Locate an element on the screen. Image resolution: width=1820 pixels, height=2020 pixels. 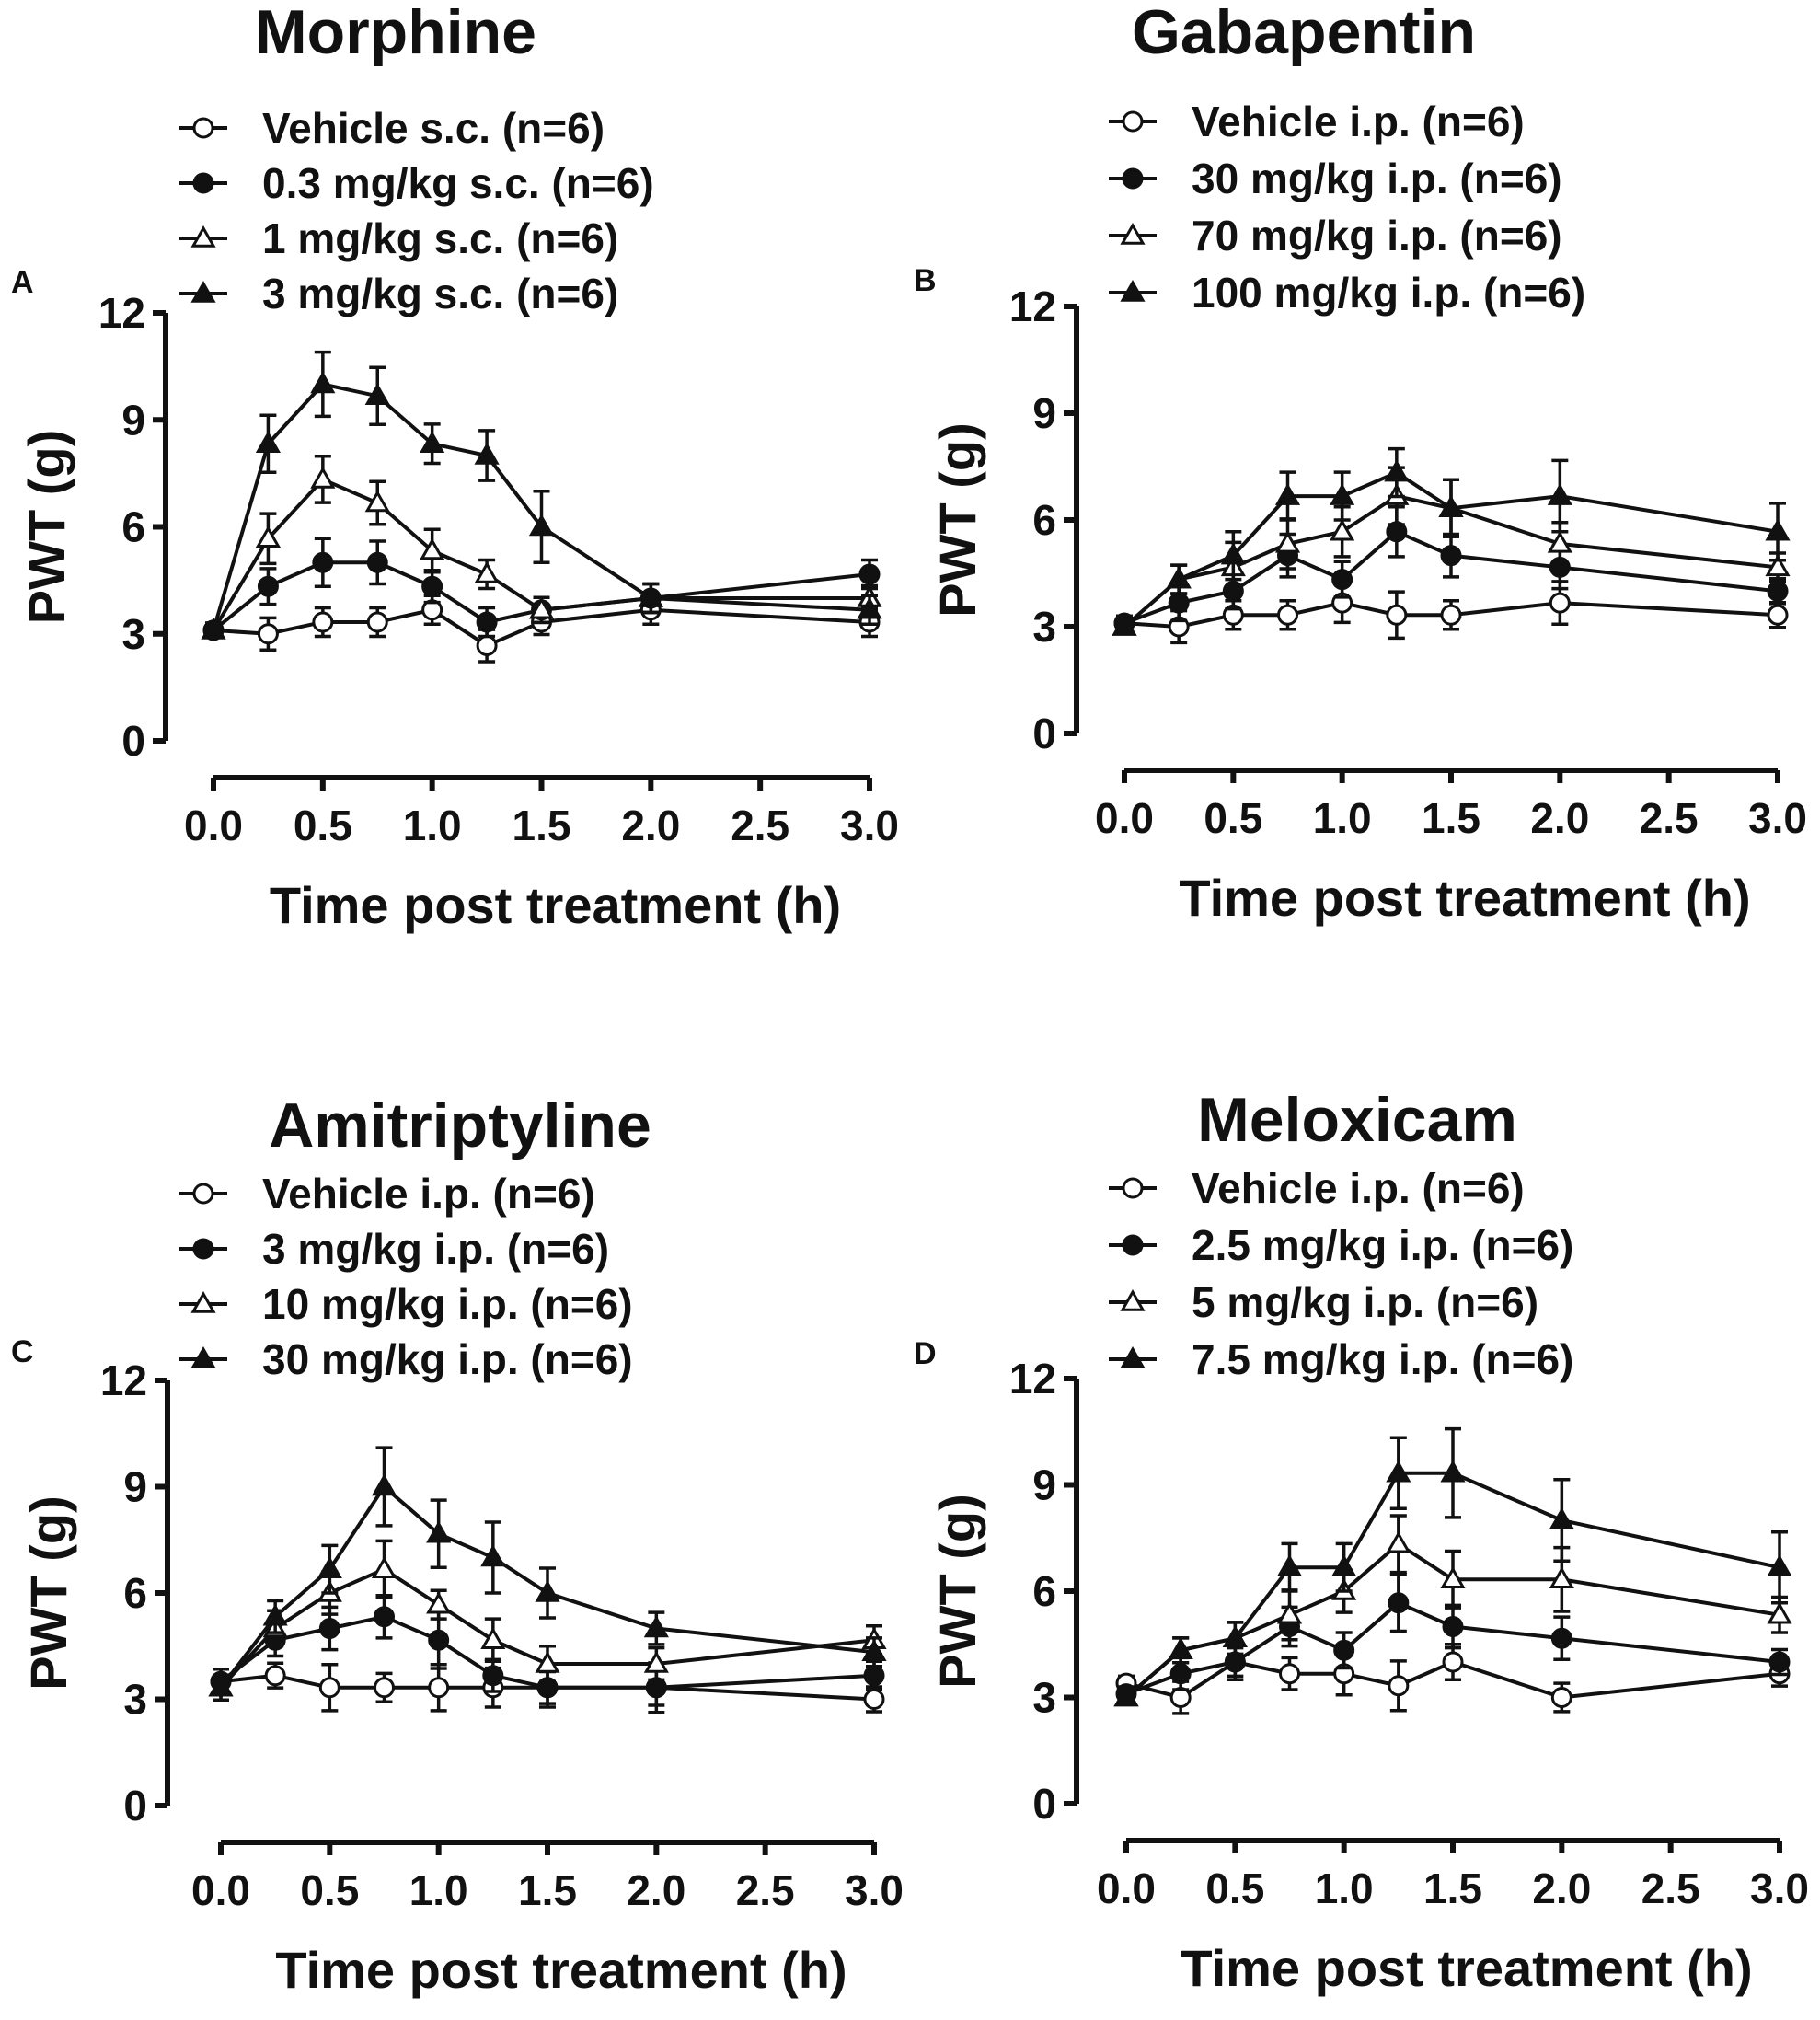
x-axis-label: Time post treatment (h) is located at coordinates (555, 905).